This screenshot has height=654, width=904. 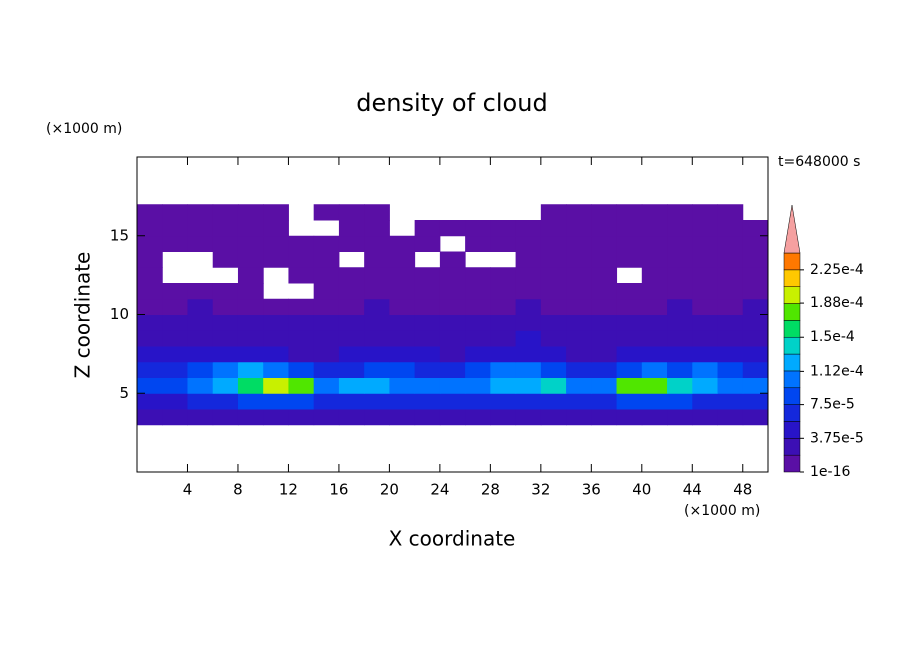 What do you see at coordinates (837, 438) in the screenshot?
I see `colorbar-label: 3.75e-5` at bounding box center [837, 438].